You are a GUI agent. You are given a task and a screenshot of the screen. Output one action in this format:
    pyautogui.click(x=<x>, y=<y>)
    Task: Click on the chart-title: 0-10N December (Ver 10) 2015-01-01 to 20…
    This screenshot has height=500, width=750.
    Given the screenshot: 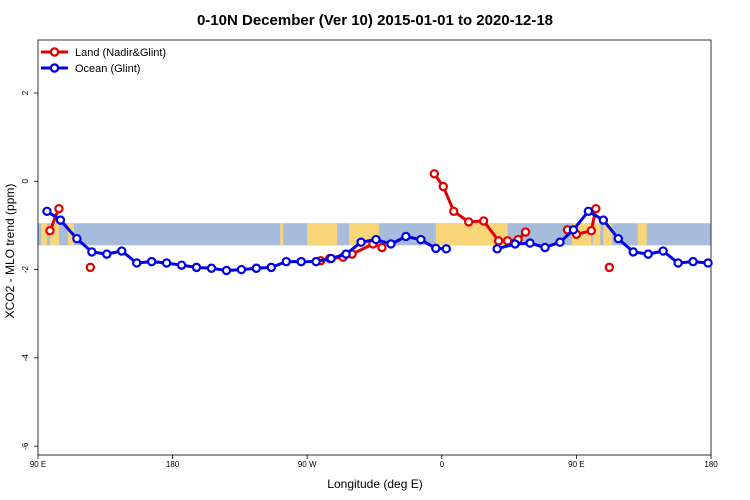 What is the action you would take?
    pyautogui.click(x=375, y=20)
    